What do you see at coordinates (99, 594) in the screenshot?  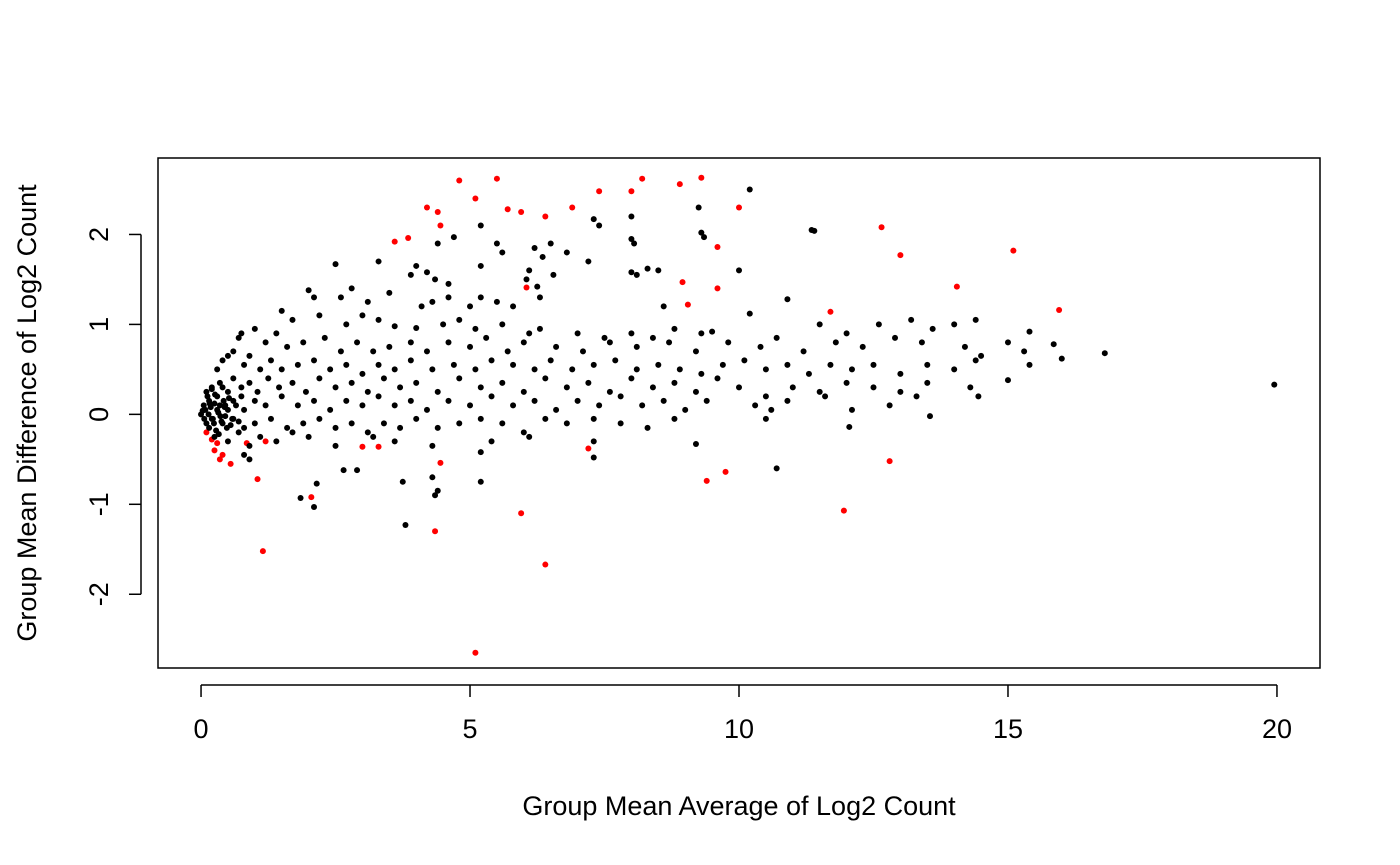 I see `y-tick-label-0: -2` at bounding box center [99, 594].